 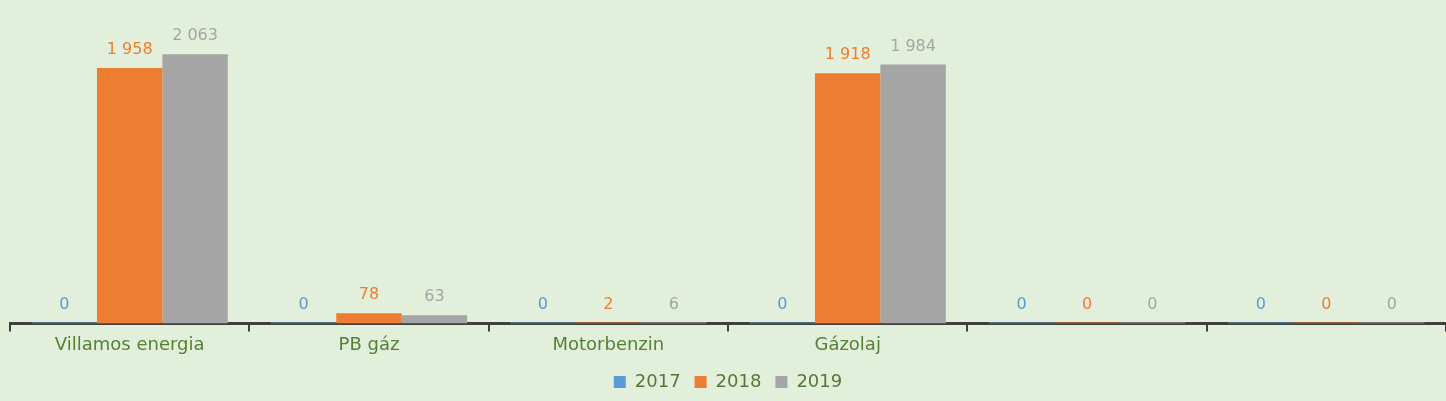 I want to click on data-label: 6, so click(x=673, y=303).